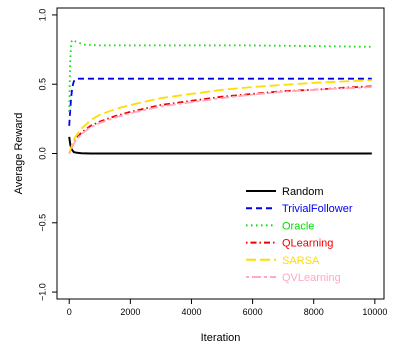 This screenshot has height=351, width=393. What do you see at coordinates (314, 312) in the screenshot?
I see `x-tick-label: 8000` at bounding box center [314, 312].